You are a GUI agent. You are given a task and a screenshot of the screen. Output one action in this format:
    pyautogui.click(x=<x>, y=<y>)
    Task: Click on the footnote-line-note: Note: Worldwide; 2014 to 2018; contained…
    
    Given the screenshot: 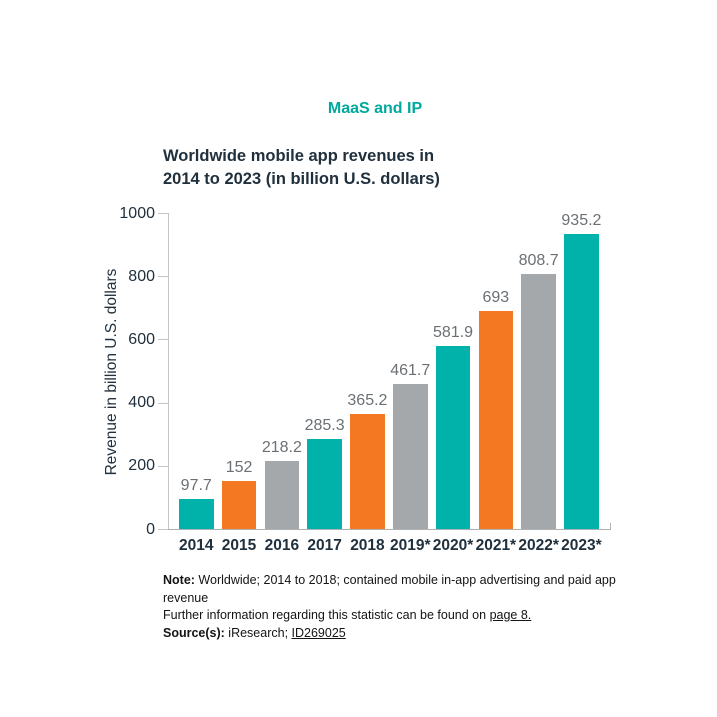 What is the action you would take?
    pyautogui.click(x=398, y=589)
    